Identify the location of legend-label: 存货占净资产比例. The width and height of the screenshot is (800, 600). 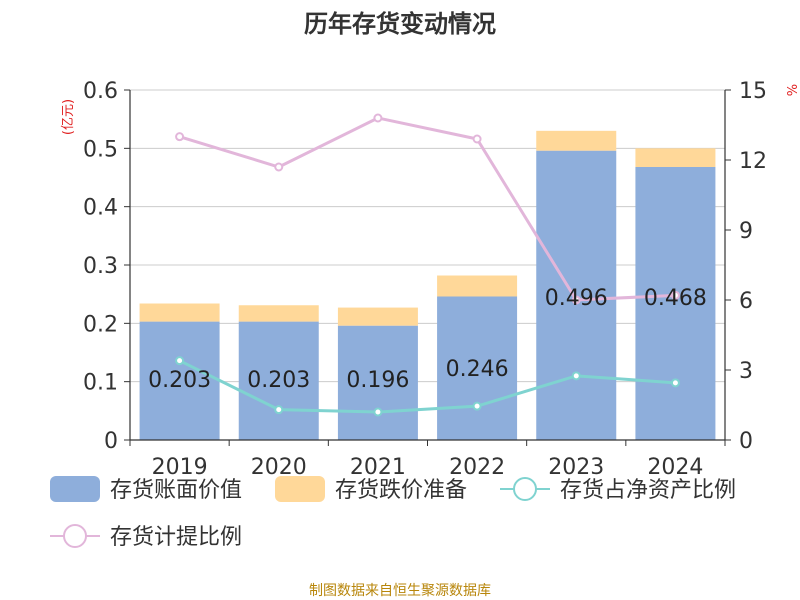
(648, 490).